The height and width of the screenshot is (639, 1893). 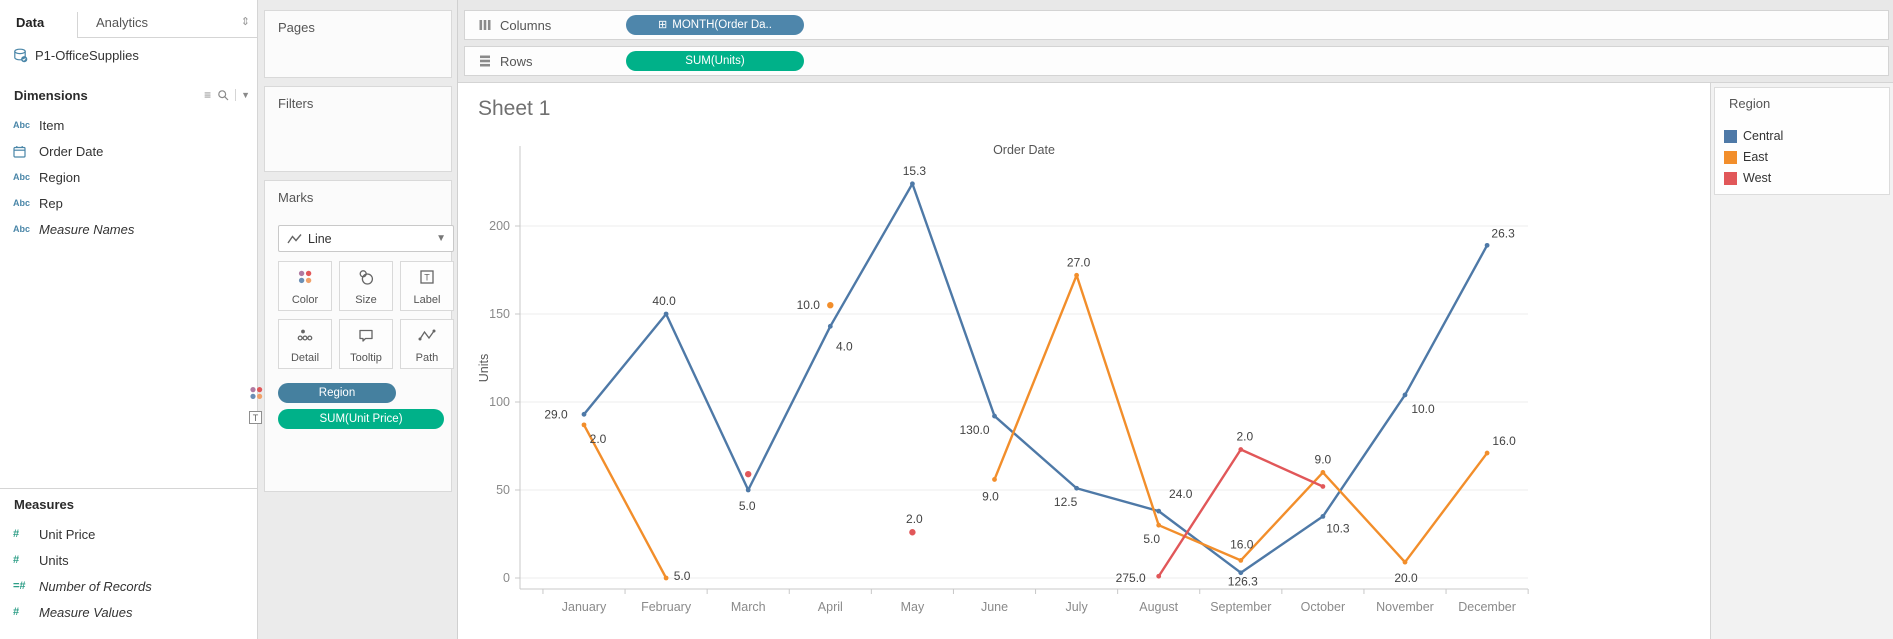 What do you see at coordinates (994, 607) in the screenshot?
I see `svg-text: June` at bounding box center [994, 607].